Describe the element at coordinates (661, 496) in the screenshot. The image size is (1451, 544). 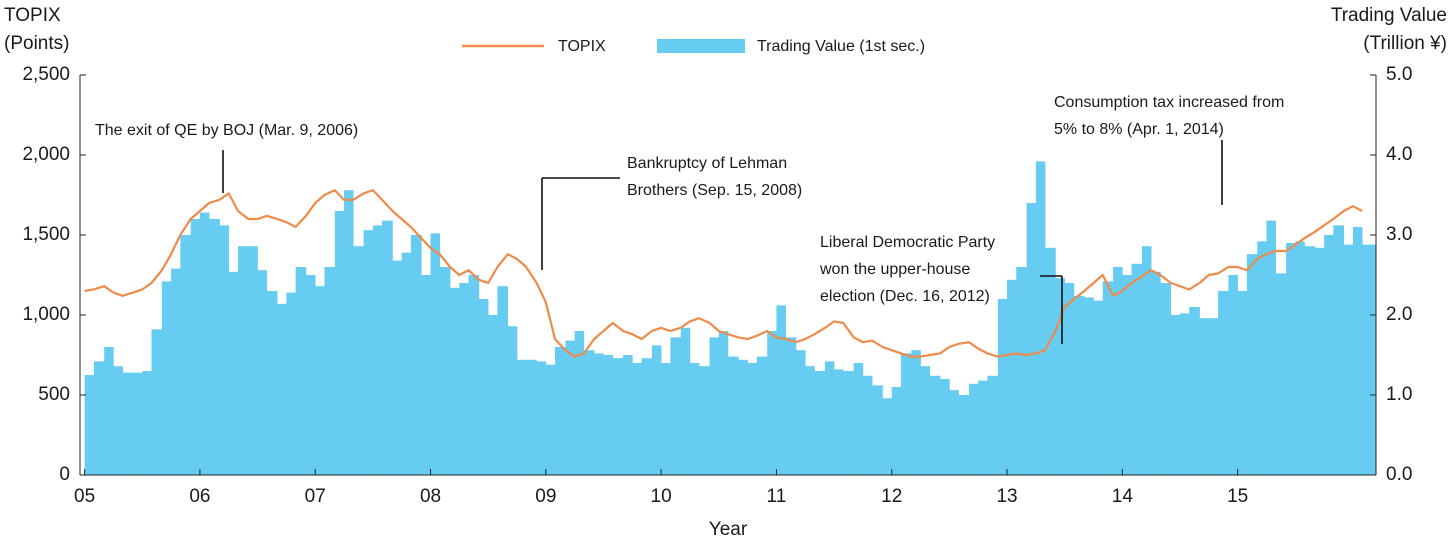
I see `x-tick-label: 10` at that location.